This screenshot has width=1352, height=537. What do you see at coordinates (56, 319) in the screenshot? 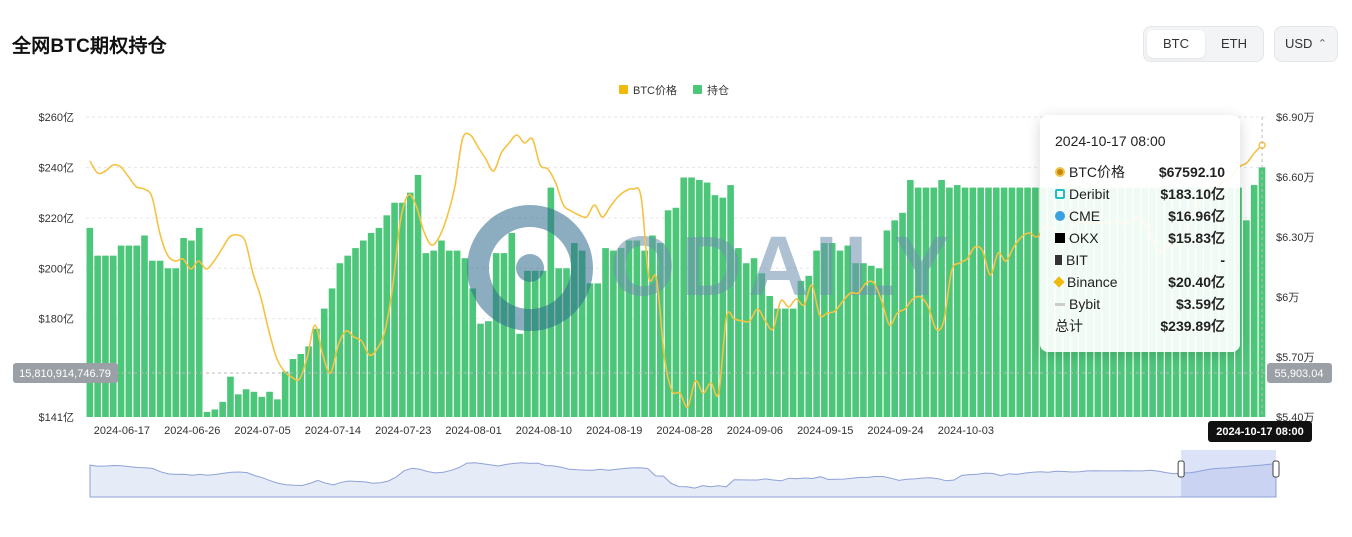
I see `y-left-tick: $180亿` at bounding box center [56, 319].